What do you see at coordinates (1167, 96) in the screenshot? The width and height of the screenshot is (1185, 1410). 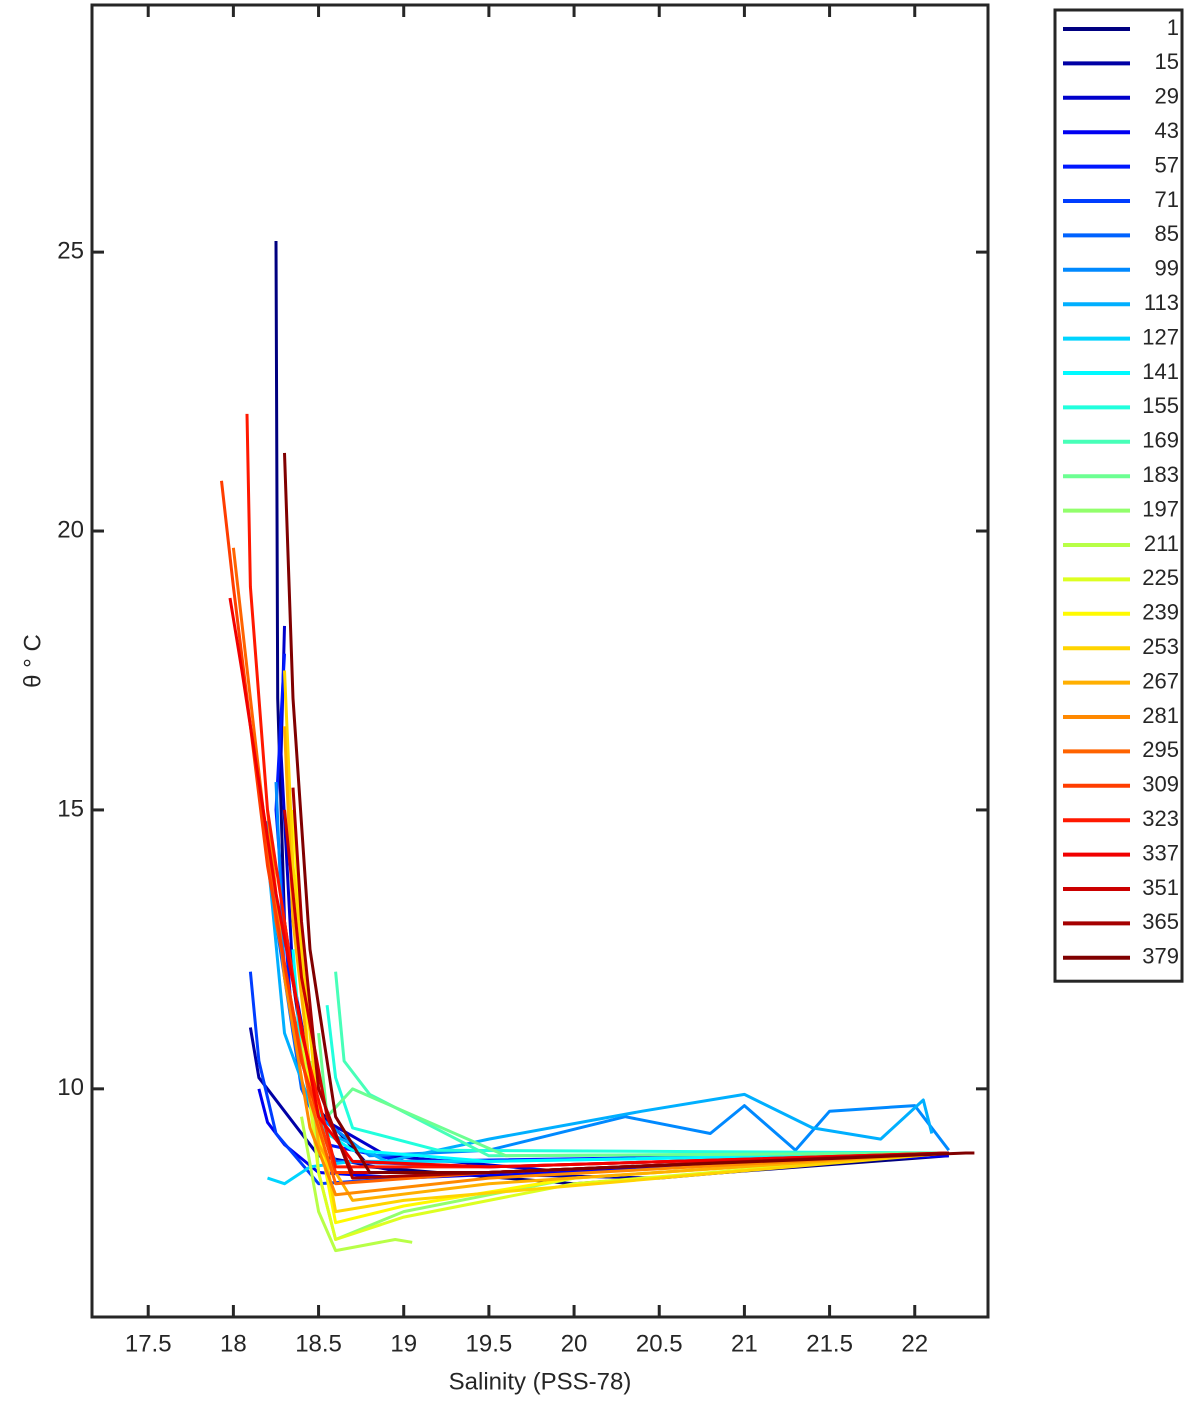 I see `legend-label: 29` at bounding box center [1167, 96].